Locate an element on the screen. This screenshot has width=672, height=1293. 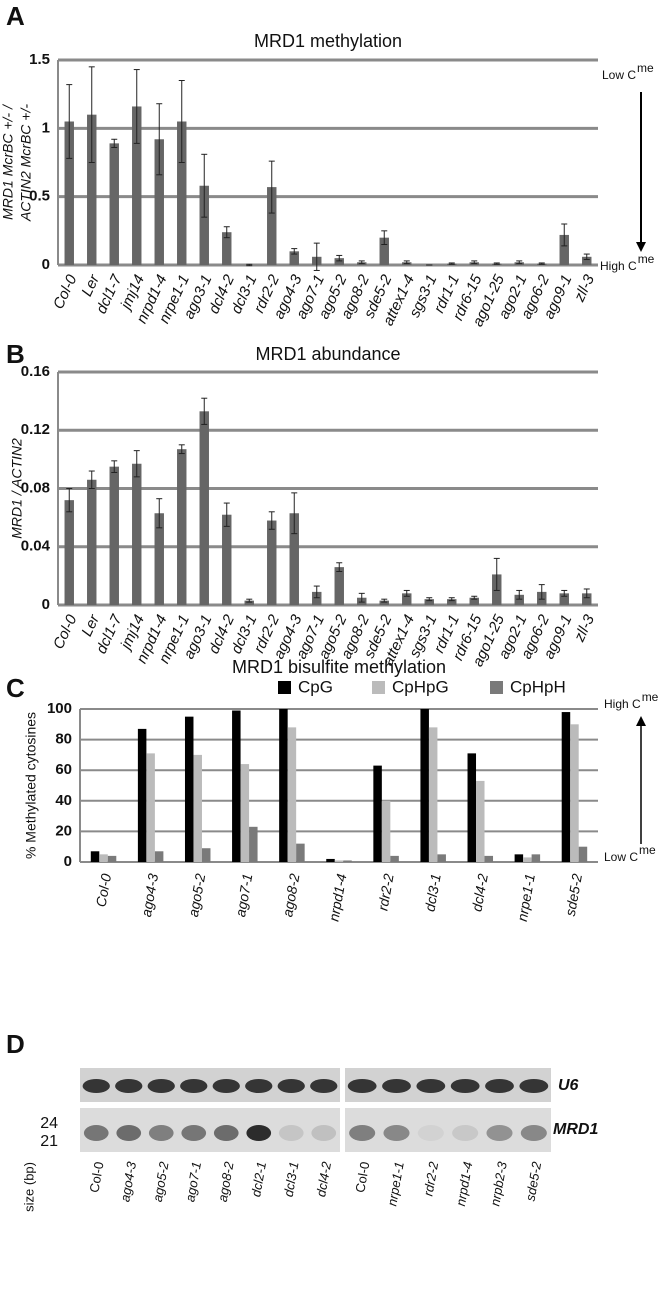
size-axis-label: size (bp) is located at coordinates (28, 1187).